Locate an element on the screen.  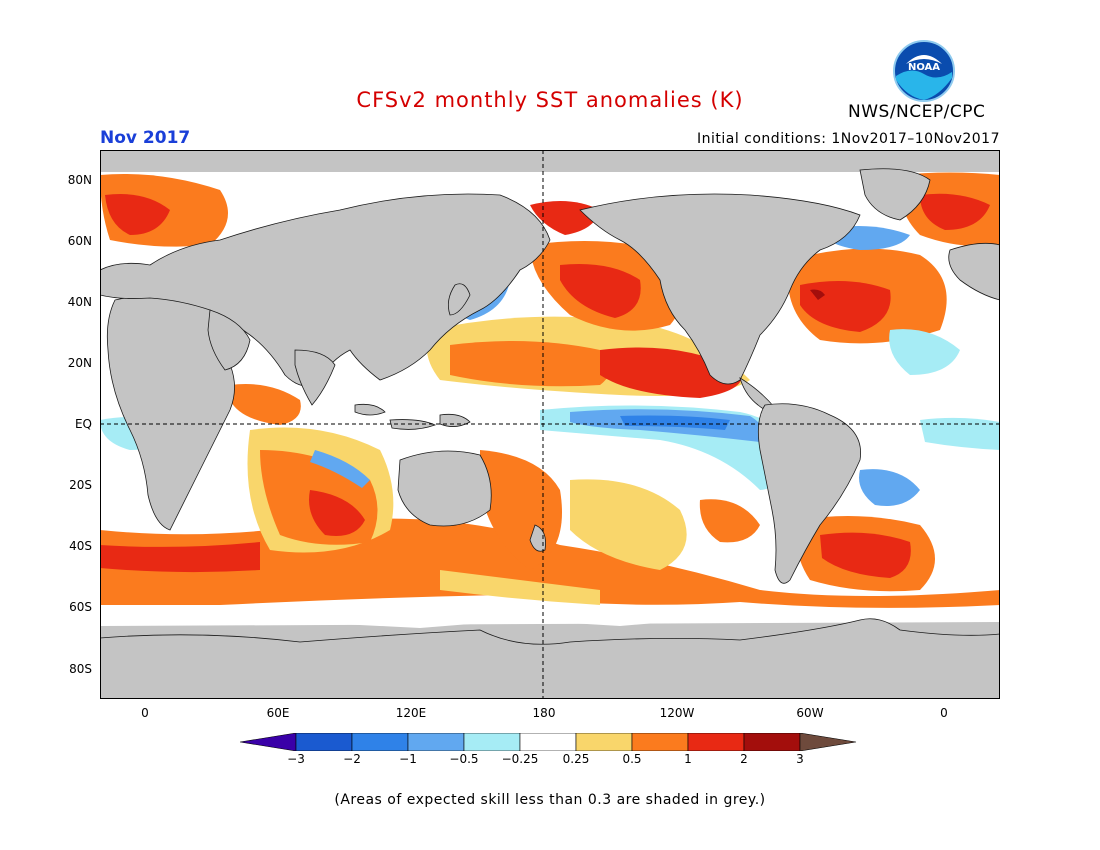
lat-label-60n: 60N is located at coordinates (79, 241).